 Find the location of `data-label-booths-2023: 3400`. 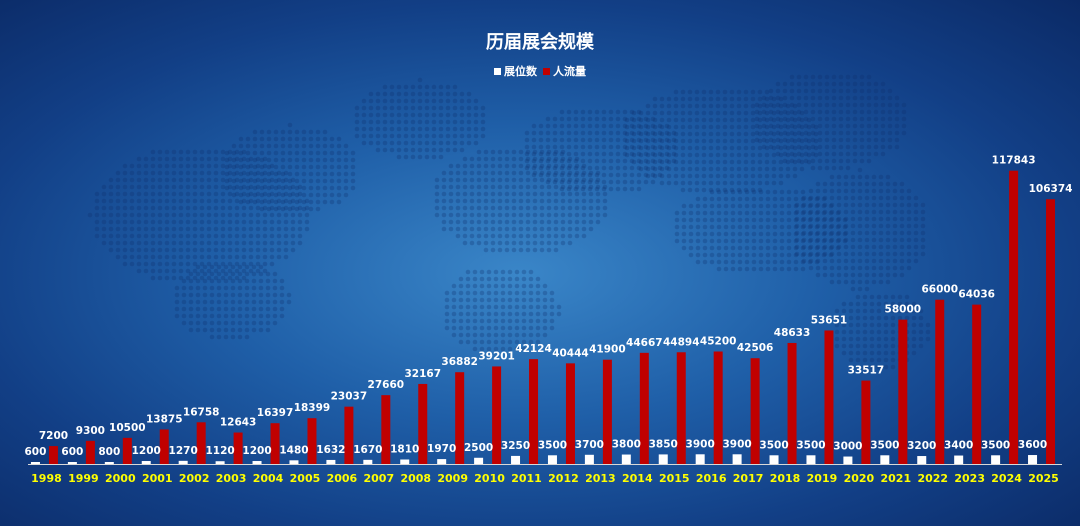

data-label-booths-2023: 3400 is located at coordinates (958, 446).